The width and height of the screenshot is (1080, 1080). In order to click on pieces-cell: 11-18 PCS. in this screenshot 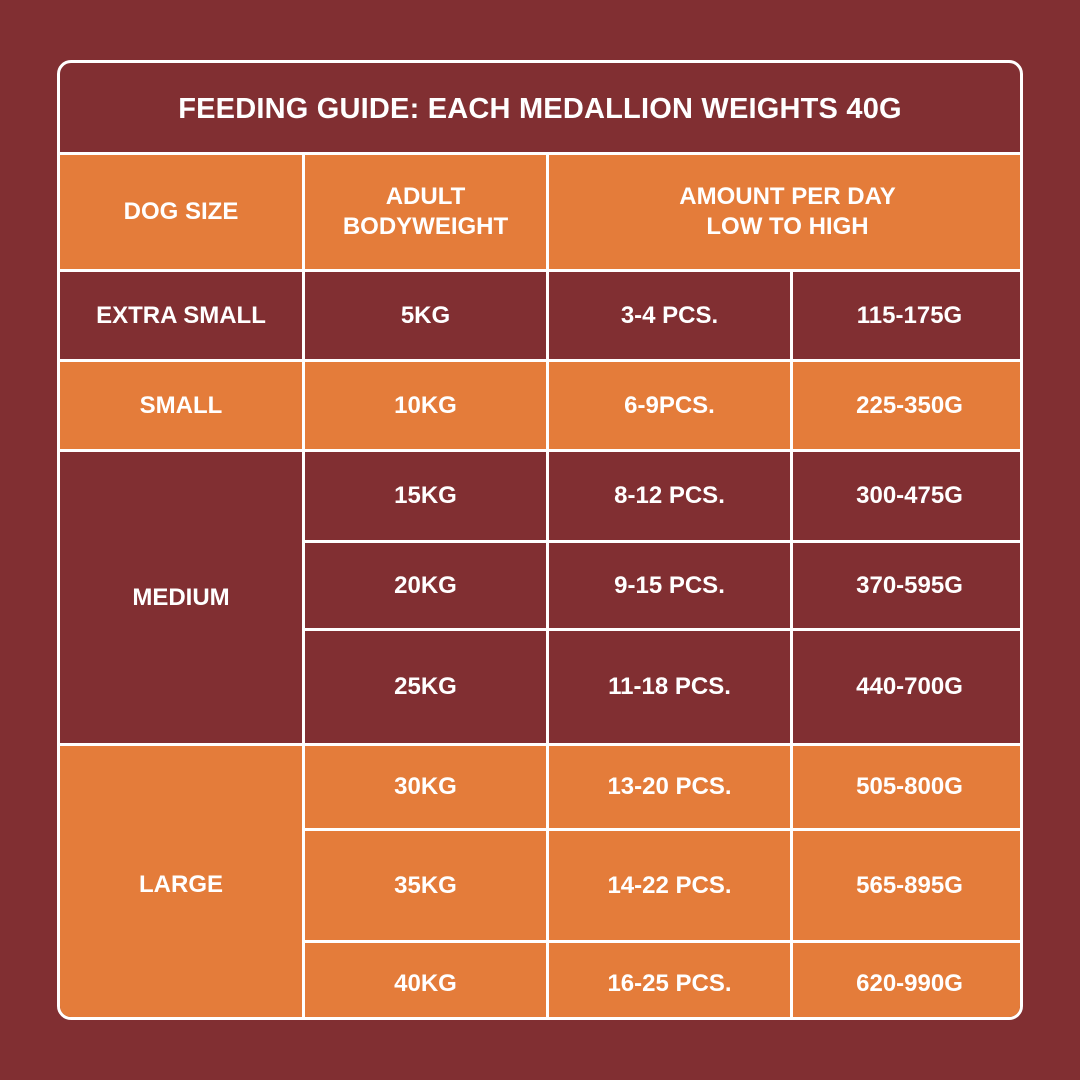, I will do `click(669, 687)`.